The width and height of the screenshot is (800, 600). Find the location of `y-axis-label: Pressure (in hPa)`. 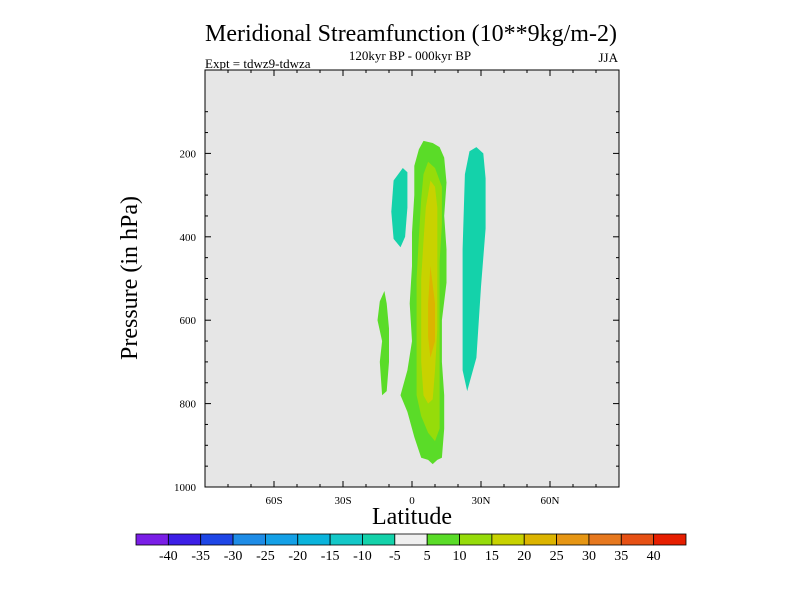

y-axis-label: Pressure (in hPa) is located at coordinates (130, 278).